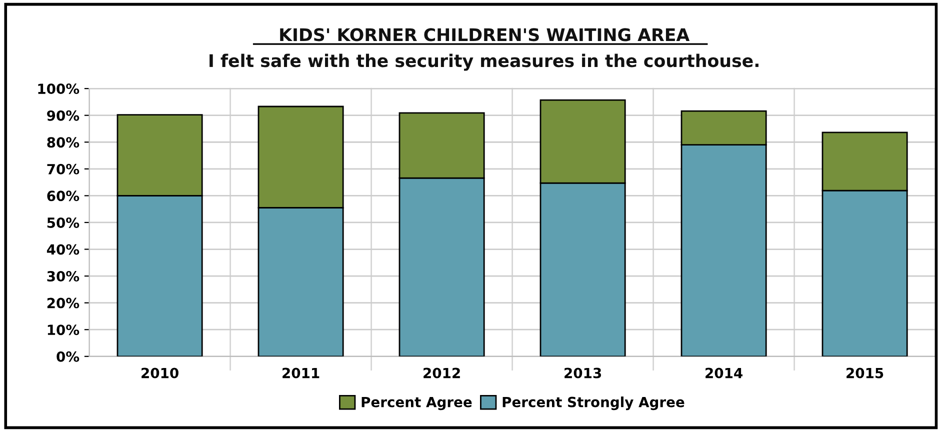 The image size is (940, 432). I want to click on y-tick-label: 60%, so click(63, 196).